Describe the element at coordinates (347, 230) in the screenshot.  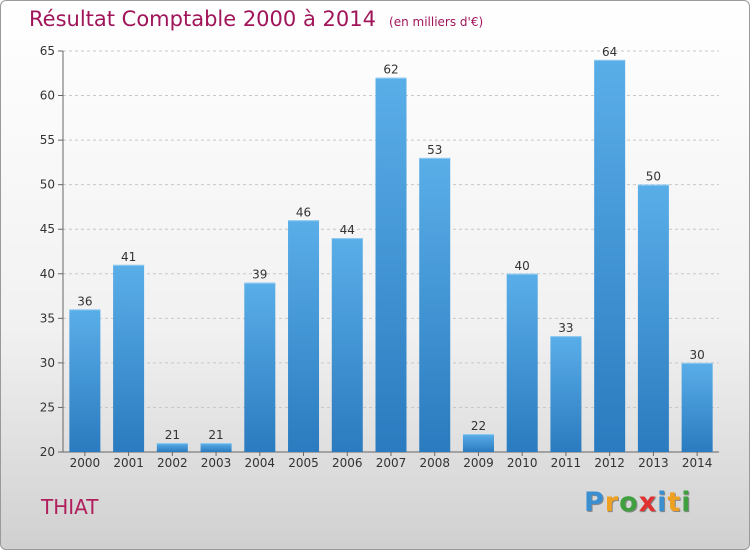
I see `value-label-2006: 44` at that location.